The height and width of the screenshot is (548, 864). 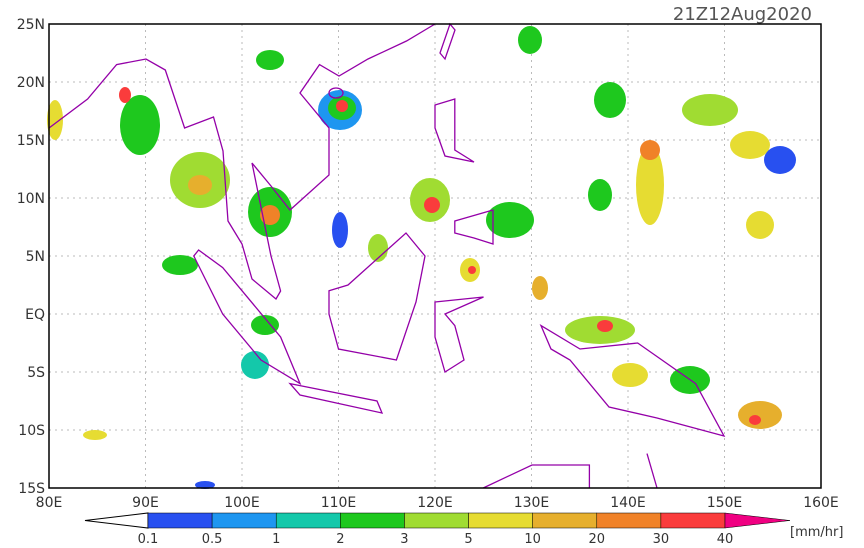 I want to click on colorbar-high, so click(x=757, y=520).